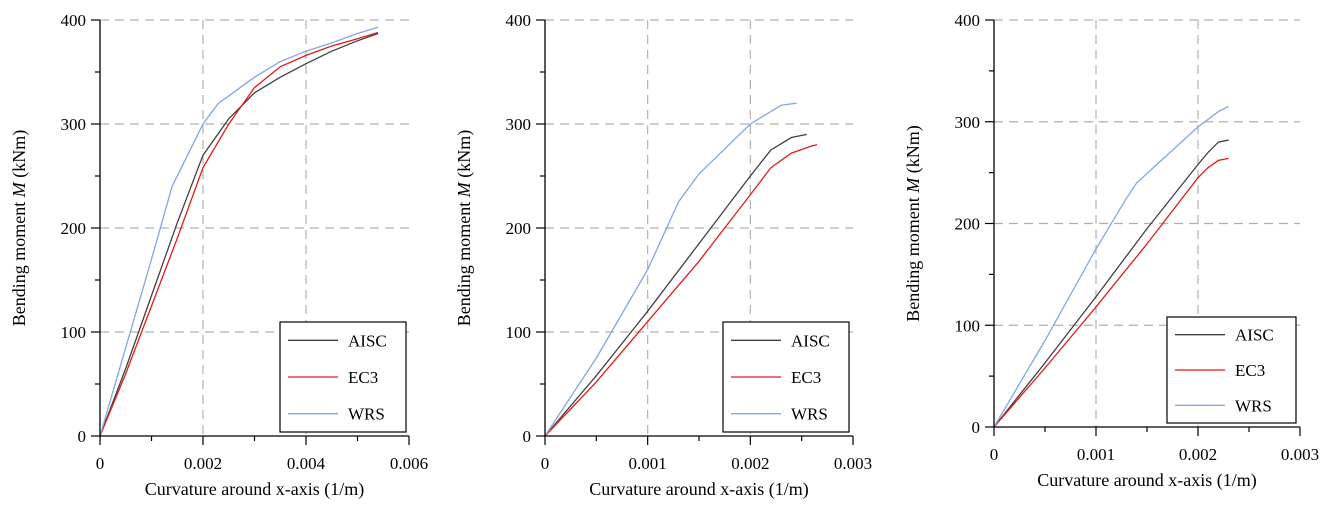  What do you see at coordinates (306, 463) in the screenshot?
I see `x-tick-label: 0.004` at bounding box center [306, 463].